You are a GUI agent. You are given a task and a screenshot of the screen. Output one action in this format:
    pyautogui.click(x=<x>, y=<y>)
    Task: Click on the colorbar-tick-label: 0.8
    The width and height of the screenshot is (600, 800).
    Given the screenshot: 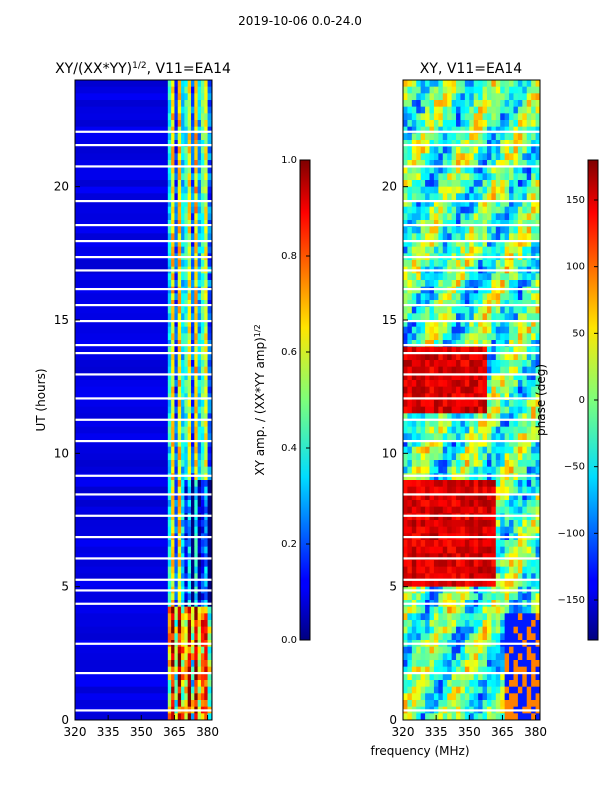 What is the action you would take?
    pyautogui.click(x=289, y=256)
    